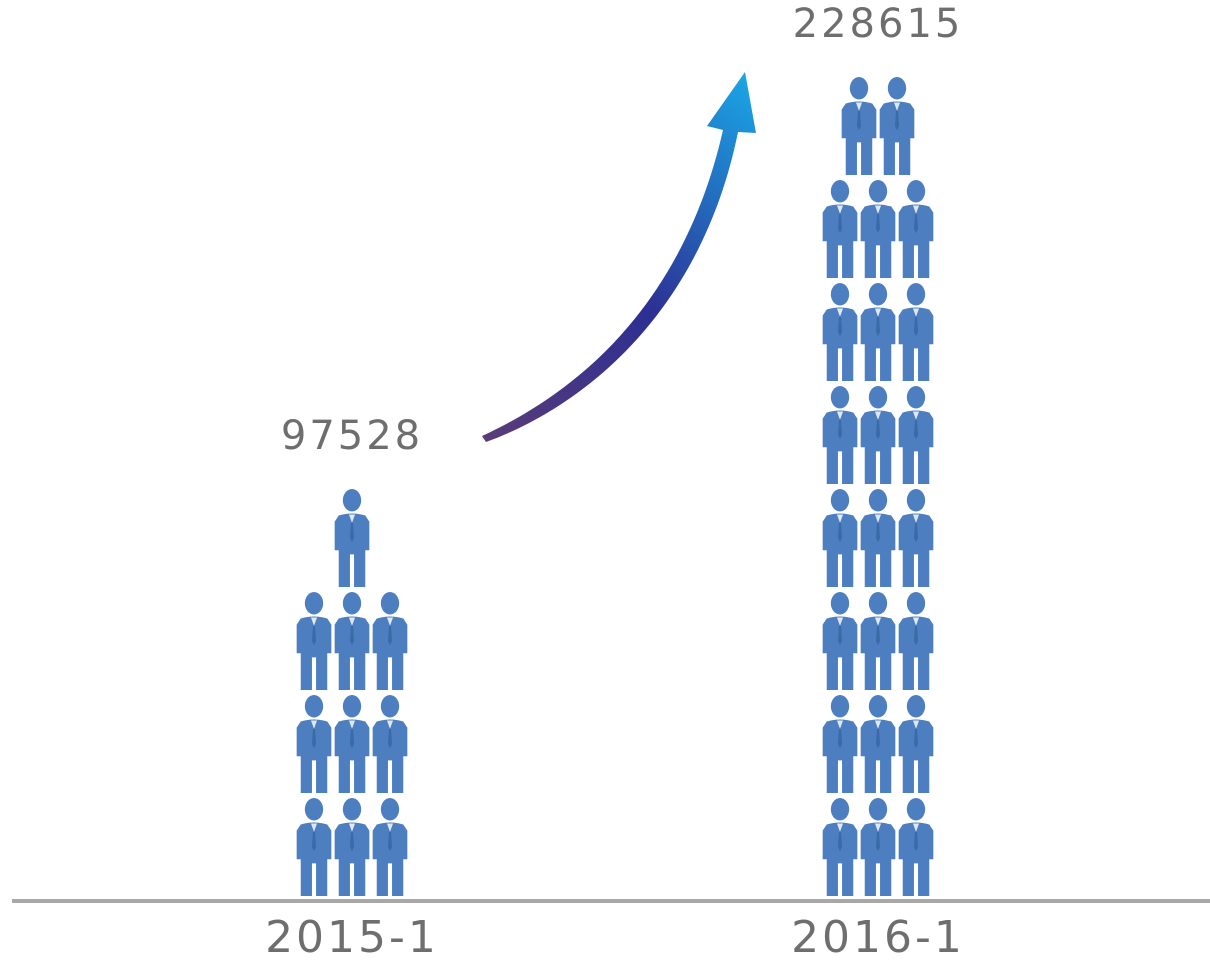 This screenshot has height=960, width=1210. Describe the element at coordinates (352, 436) in the screenshot. I see `value-label: 97528` at that location.